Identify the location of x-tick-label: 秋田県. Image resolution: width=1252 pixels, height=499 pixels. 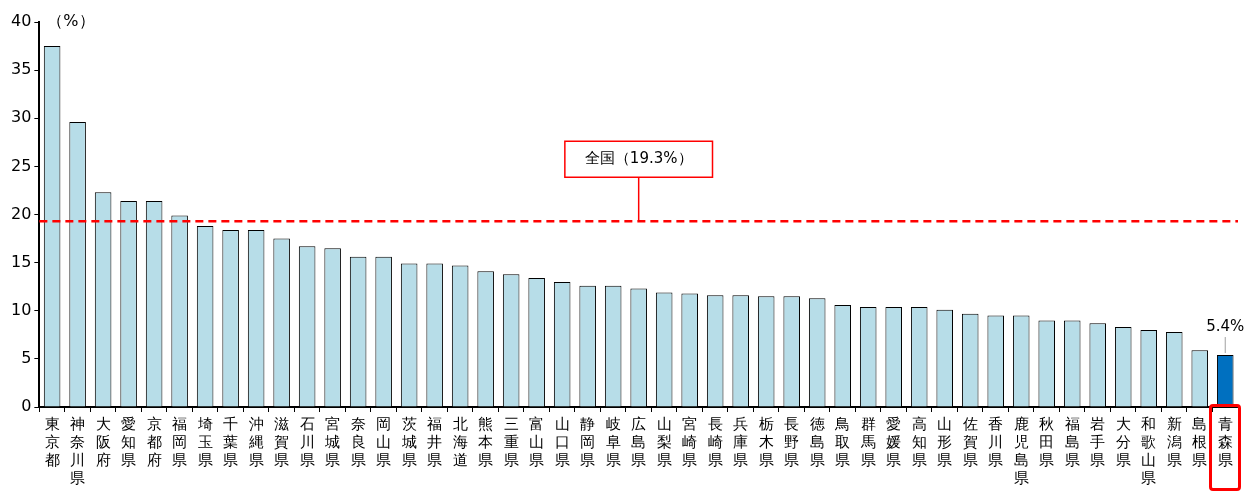
(1047, 441).